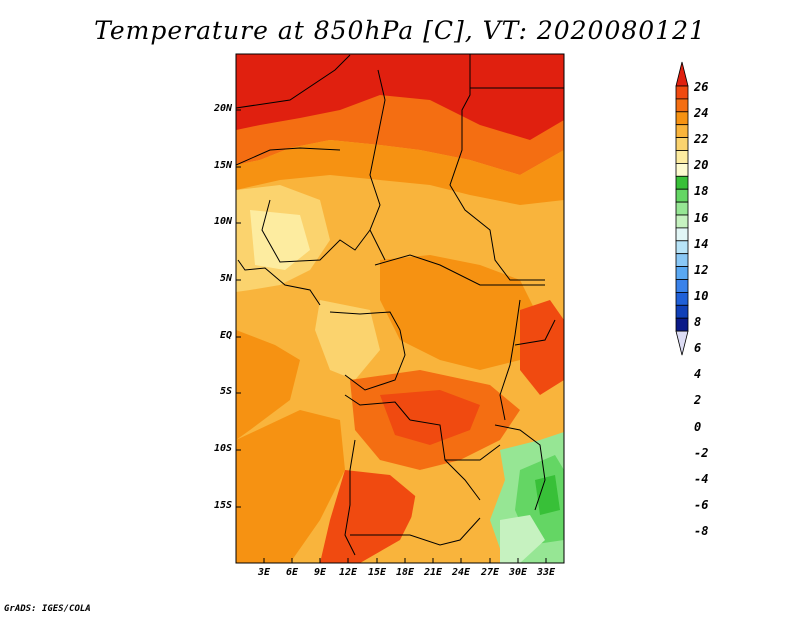 The width and height of the screenshot is (800, 618). Describe the element at coordinates (701, 452) in the screenshot. I see `colorbar-label: -2` at that location.